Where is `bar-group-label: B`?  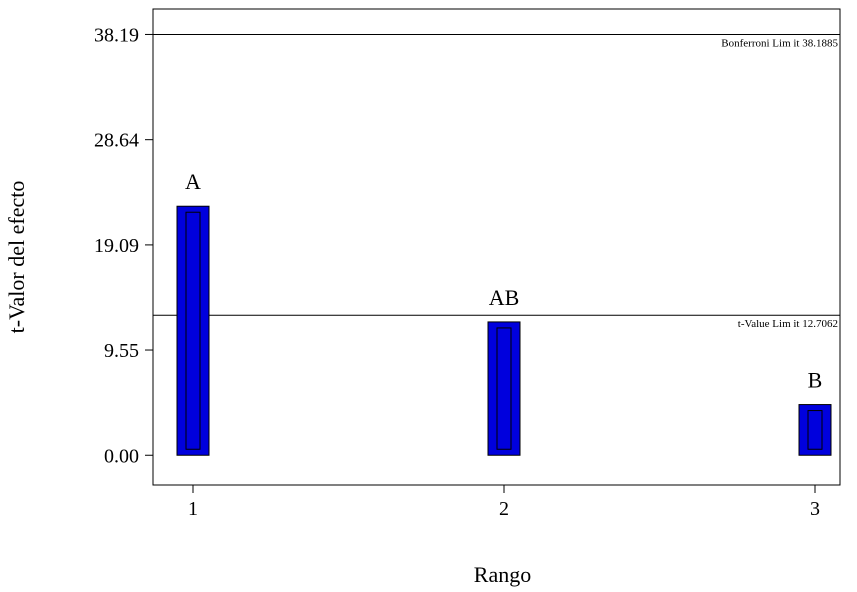
bar-group-label: B is located at coordinates (815, 380).